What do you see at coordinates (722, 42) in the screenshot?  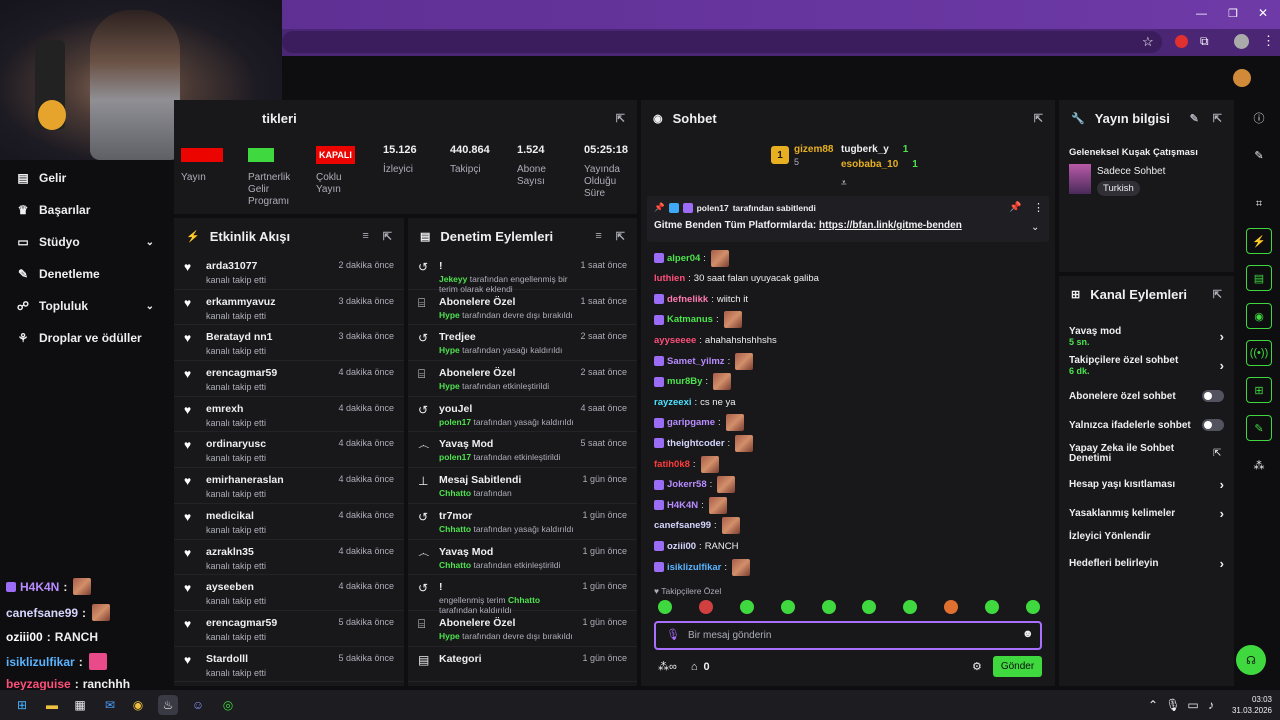 I see `address-bar` at bounding box center [722, 42].